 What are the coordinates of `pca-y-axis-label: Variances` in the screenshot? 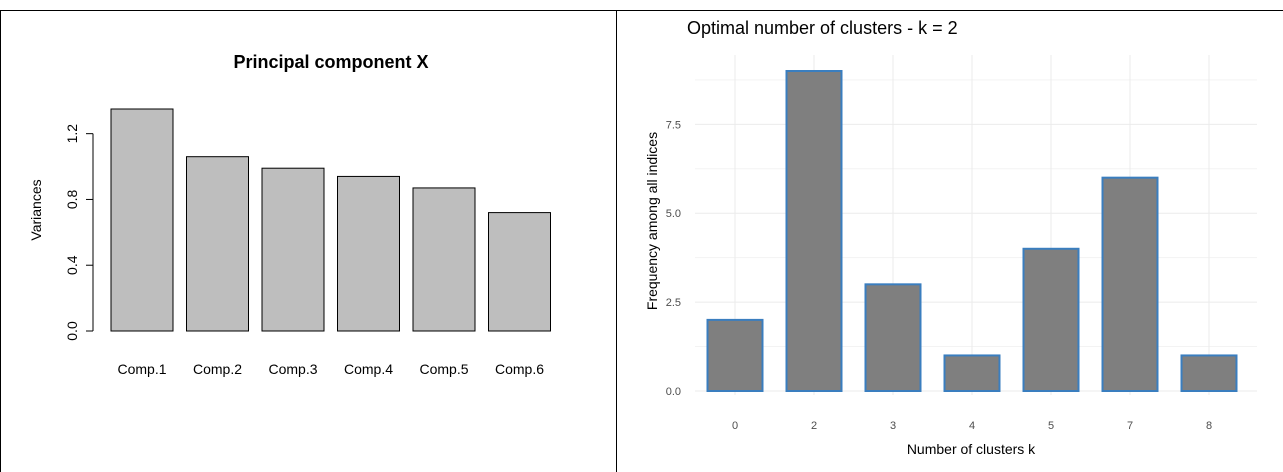 It's located at (36, 209).